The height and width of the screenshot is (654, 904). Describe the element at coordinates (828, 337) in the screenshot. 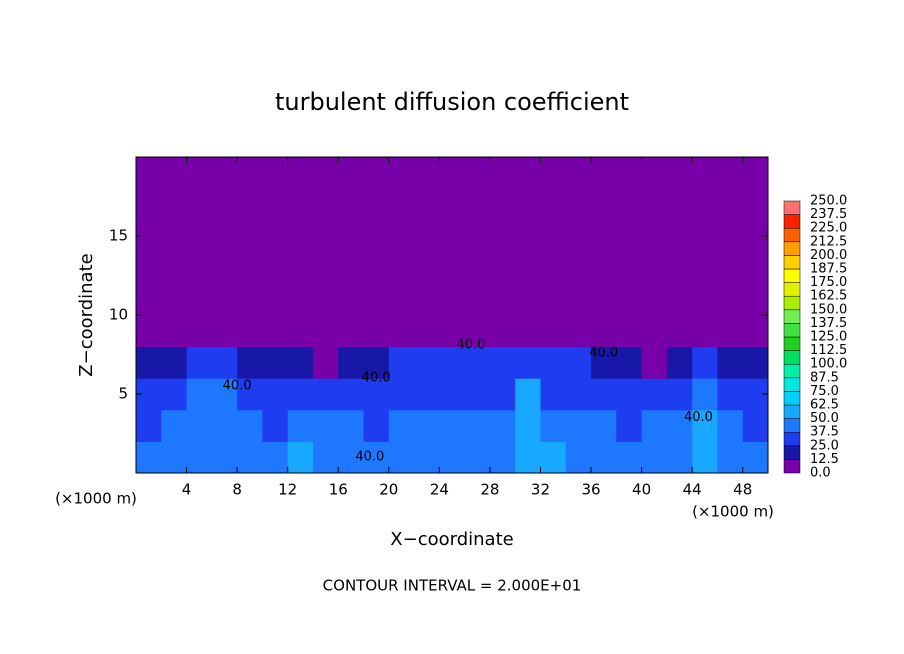

I see `colorbar-label: 125.0` at that location.